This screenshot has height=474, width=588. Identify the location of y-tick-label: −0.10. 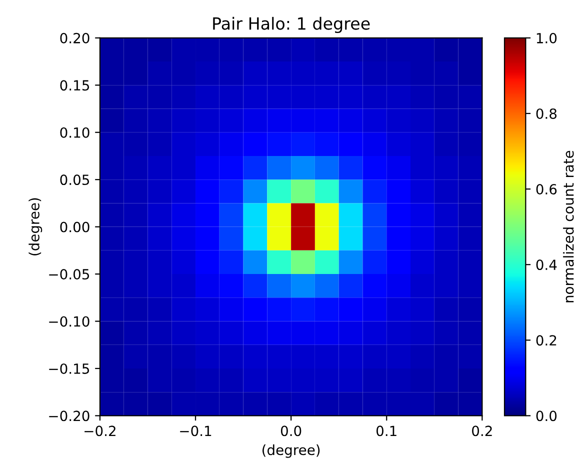
(69, 321).